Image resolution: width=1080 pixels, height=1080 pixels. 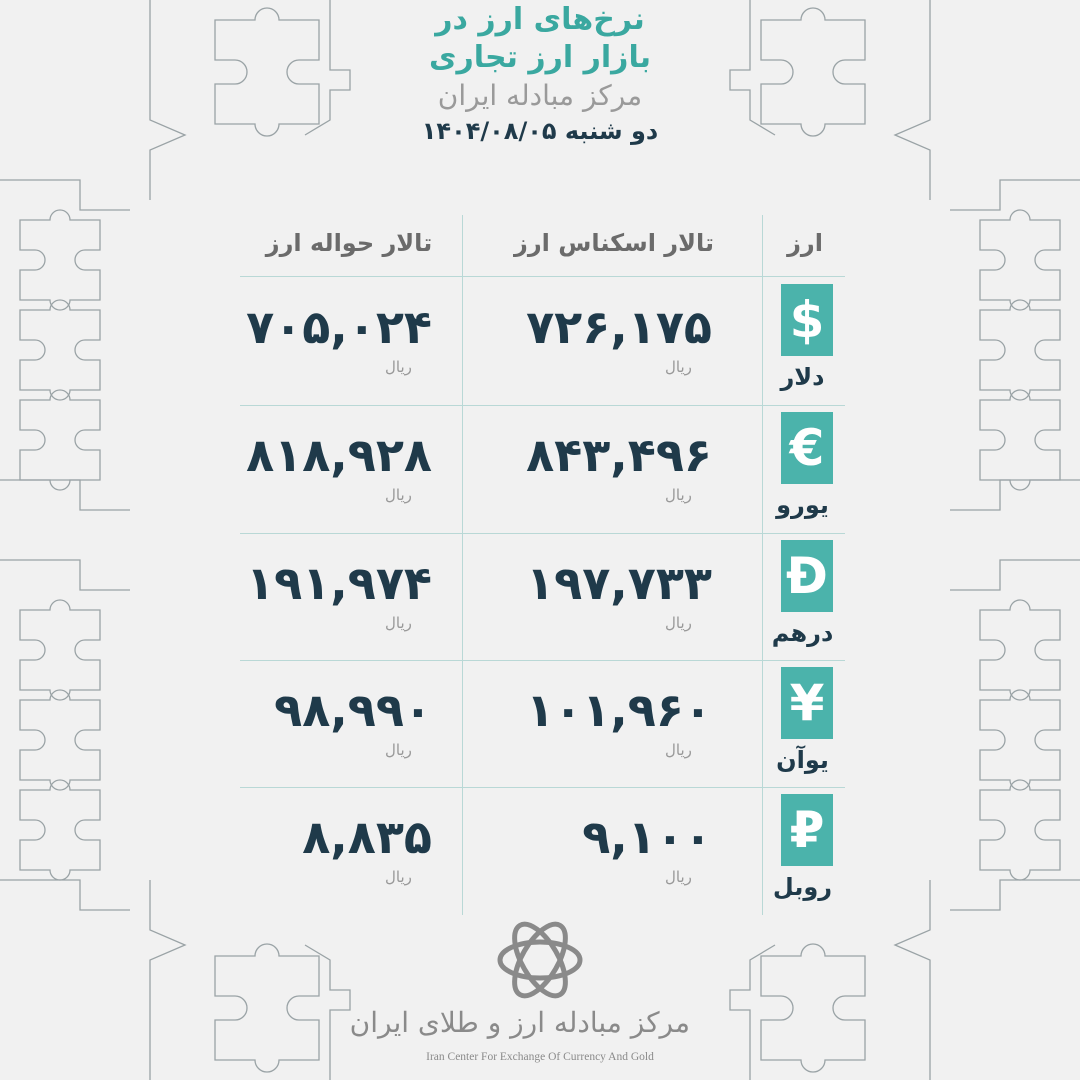 I want to click on remittance-rate: ۹۸,۹۹۰, so click(x=353, y=710).